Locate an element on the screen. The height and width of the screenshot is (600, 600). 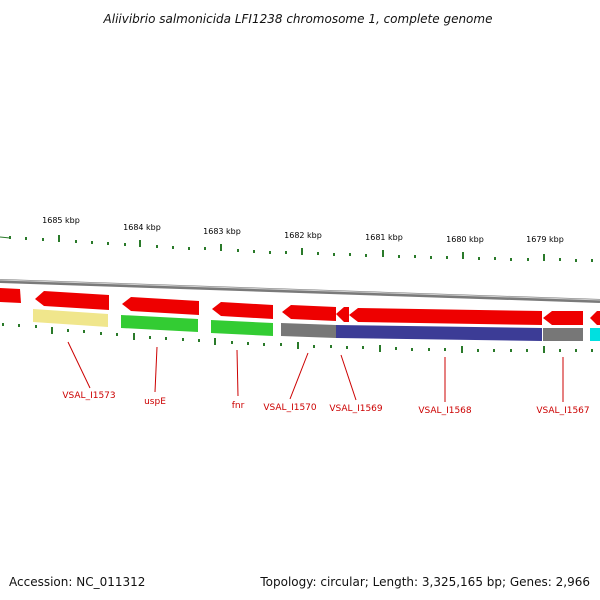
feature-bar-yellow is located at coordinates (70, 318).